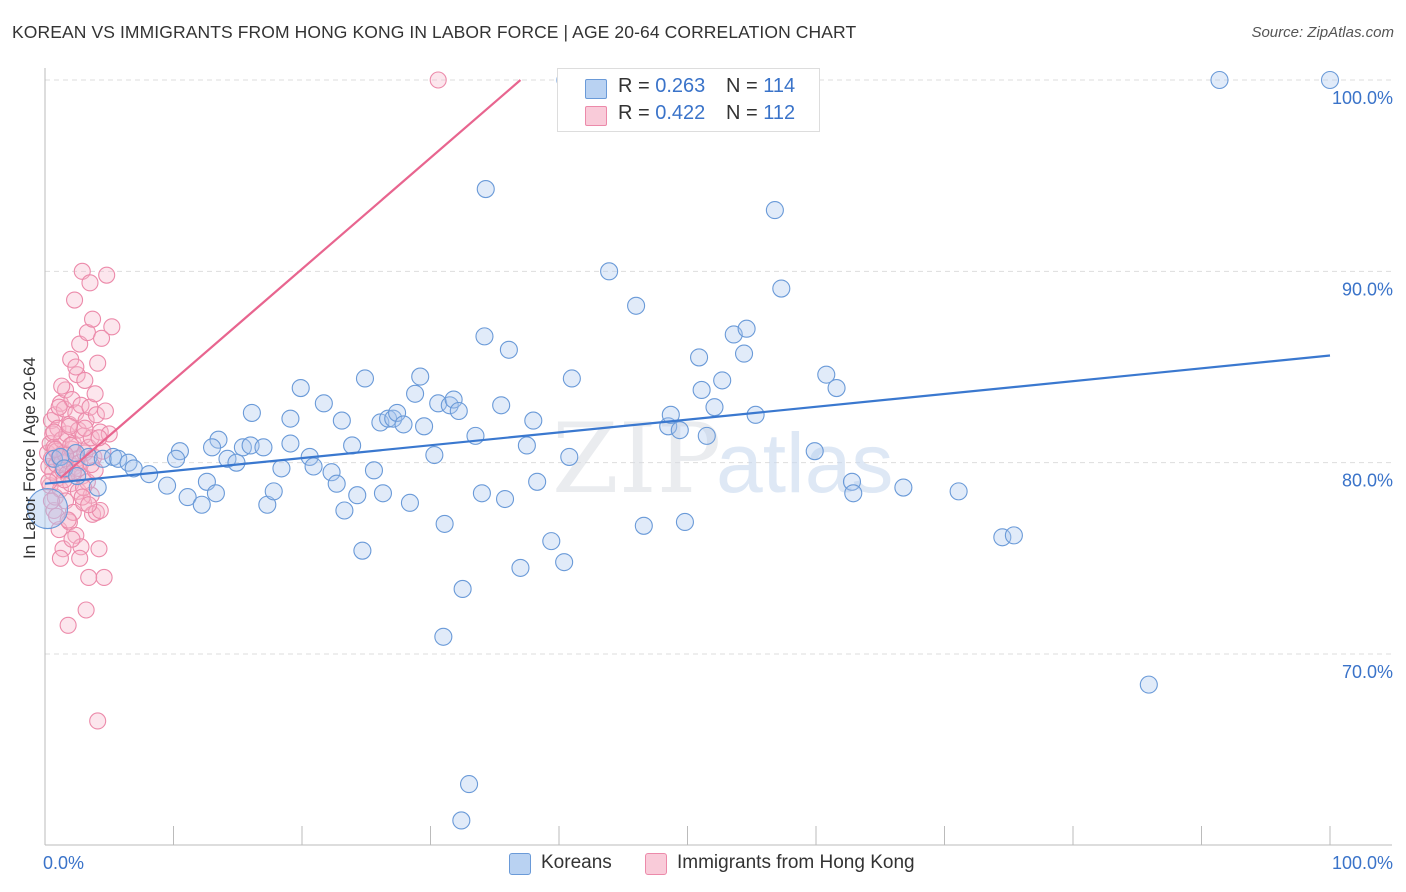 The image size is (1406, 892). Describe the element at coordinates (1367, 672) in the screenshot. I see `y-tick-label: 70.0%` at that location.